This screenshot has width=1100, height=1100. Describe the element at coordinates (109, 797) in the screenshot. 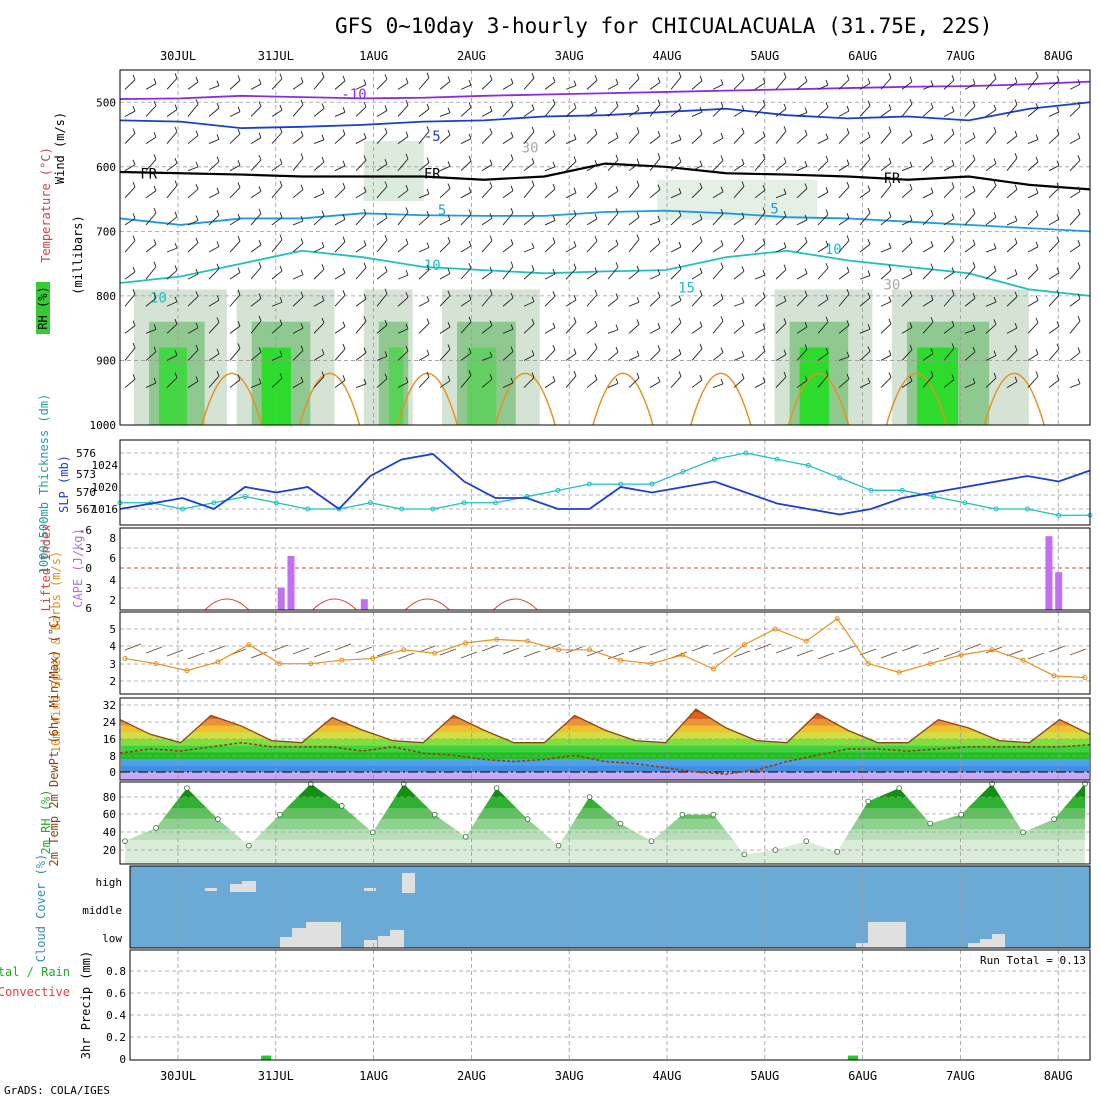

I see `y-tick-label: 80` at that location.